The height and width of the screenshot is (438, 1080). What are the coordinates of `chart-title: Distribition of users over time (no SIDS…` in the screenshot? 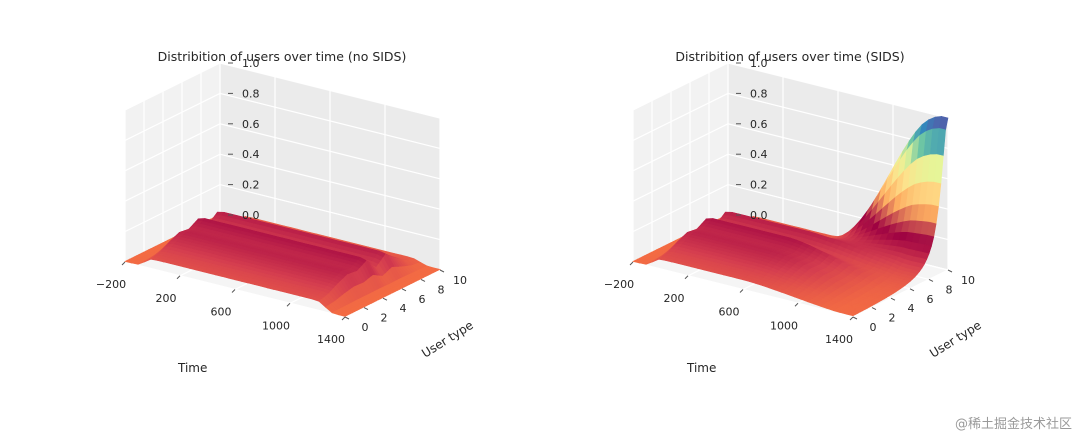 It's located at (282, 56).